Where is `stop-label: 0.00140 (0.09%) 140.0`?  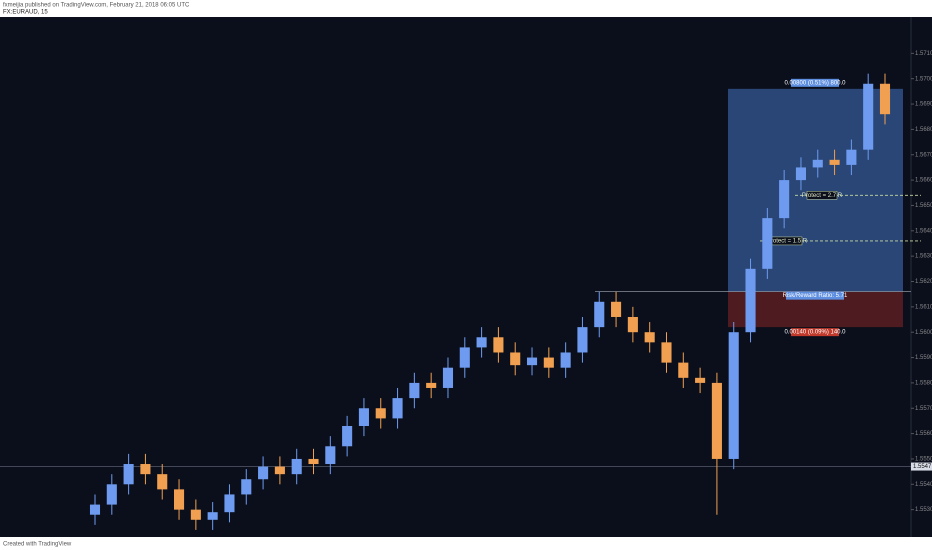 stop-label: 0.00140 (0.09%) 140.0 is located at coordinates (815, 333).